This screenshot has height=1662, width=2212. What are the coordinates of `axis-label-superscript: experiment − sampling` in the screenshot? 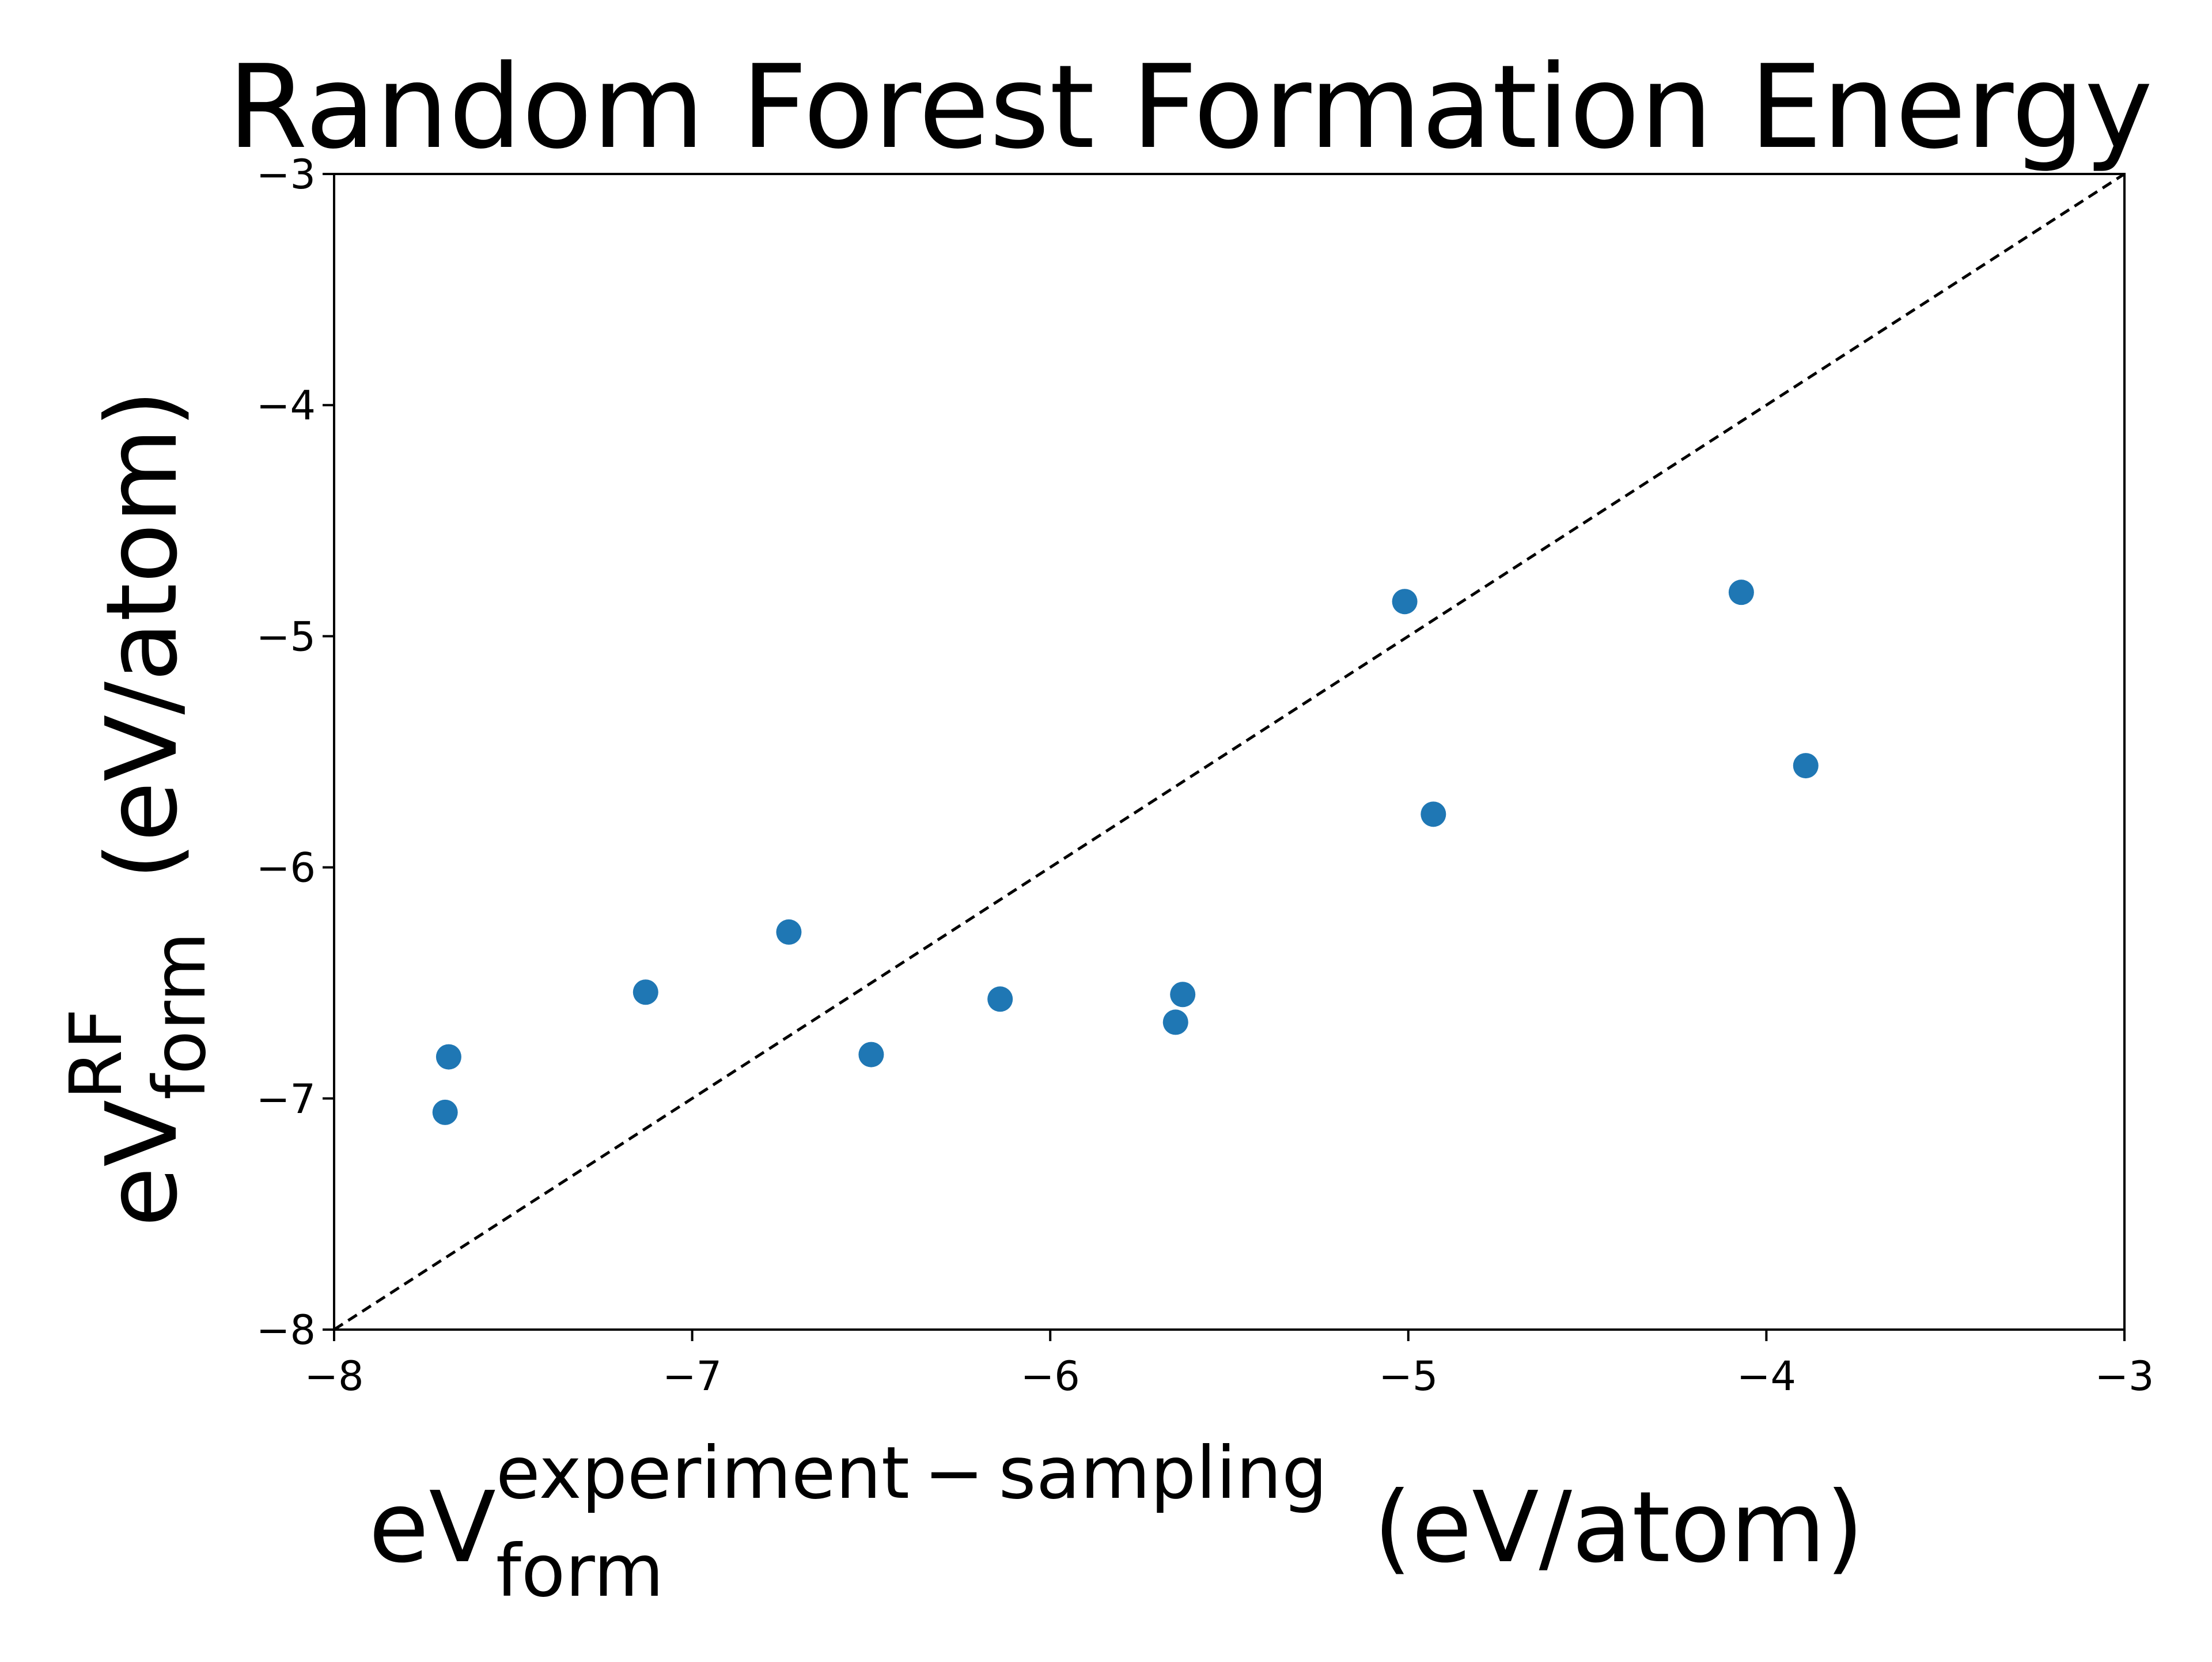 It's located at (911, 1473).